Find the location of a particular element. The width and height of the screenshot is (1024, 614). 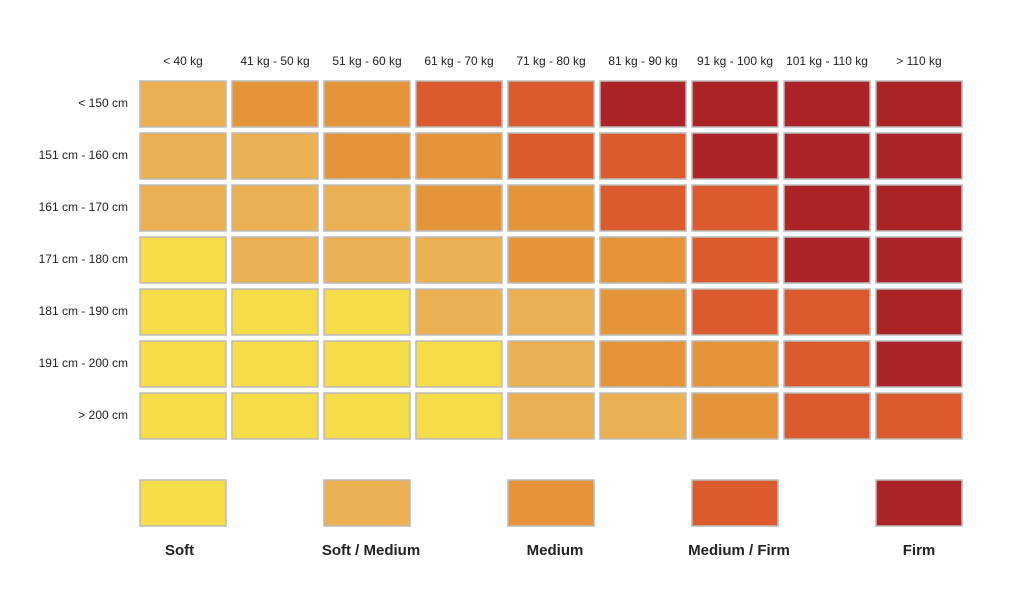

column-label: 81 kg - 90 kg is located at coordinates (642, 61).